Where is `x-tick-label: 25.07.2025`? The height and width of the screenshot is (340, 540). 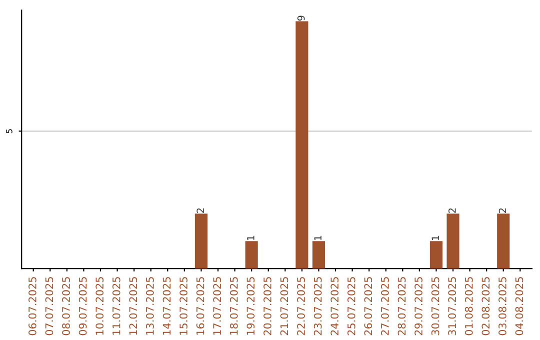
x-tick-label: 25.07.2025 is located at coordinates (351, 306).